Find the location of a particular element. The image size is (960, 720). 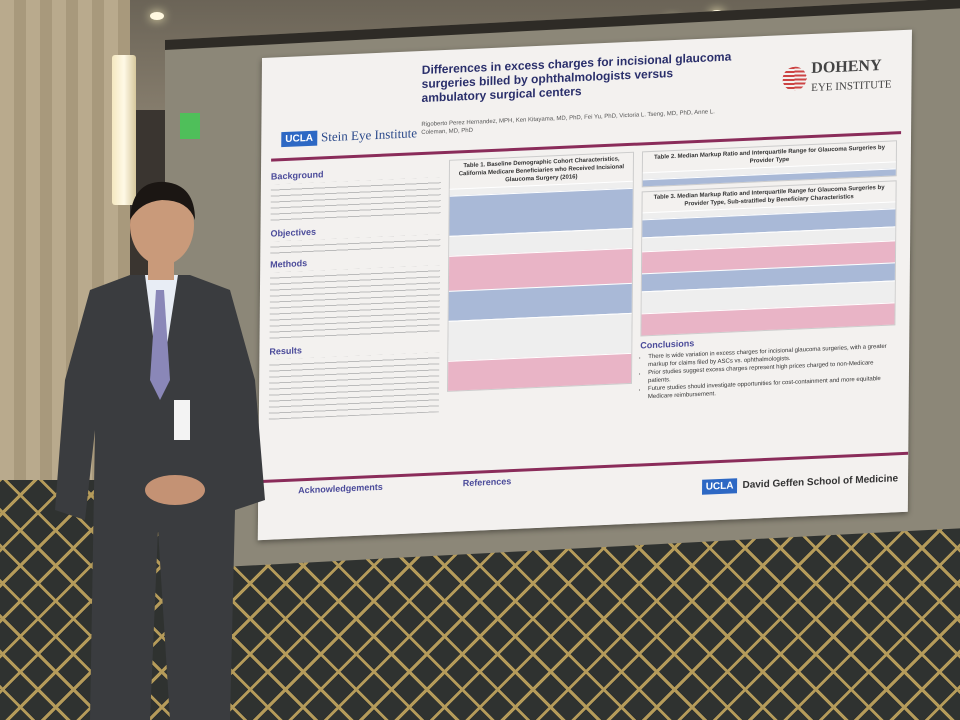

stein-eye-logo: UCLA Stein Eye Institute is located at coordinates (349, 136).